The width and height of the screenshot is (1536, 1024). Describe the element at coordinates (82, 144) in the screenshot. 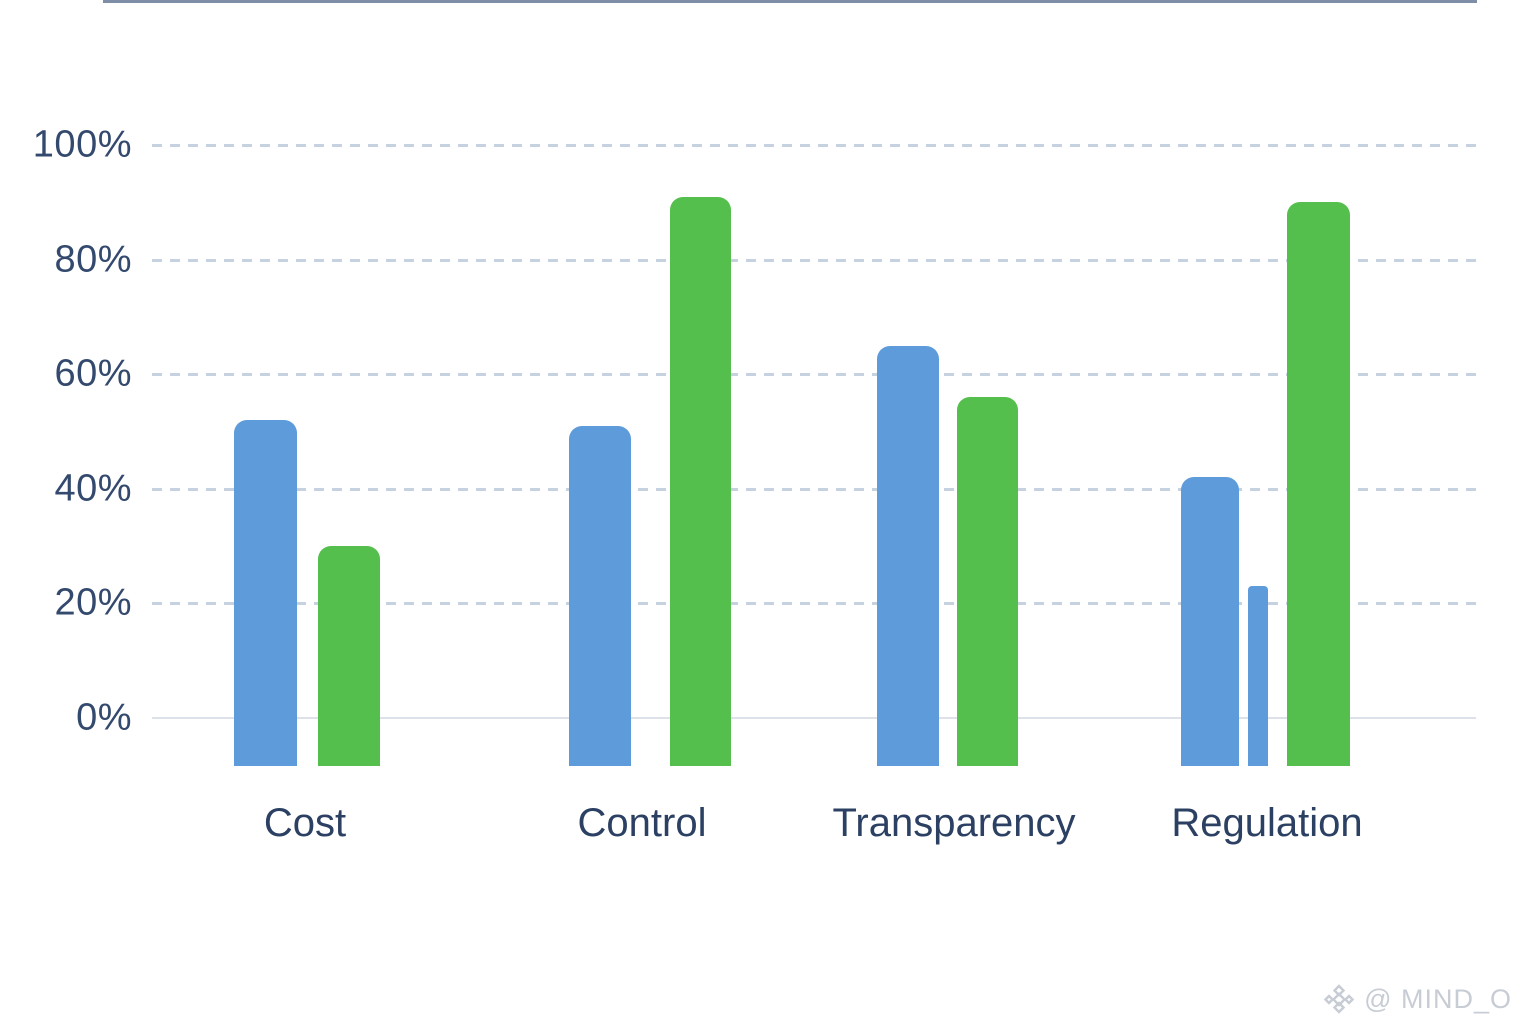

I see `y-axis-label-100: 100%` at that location.